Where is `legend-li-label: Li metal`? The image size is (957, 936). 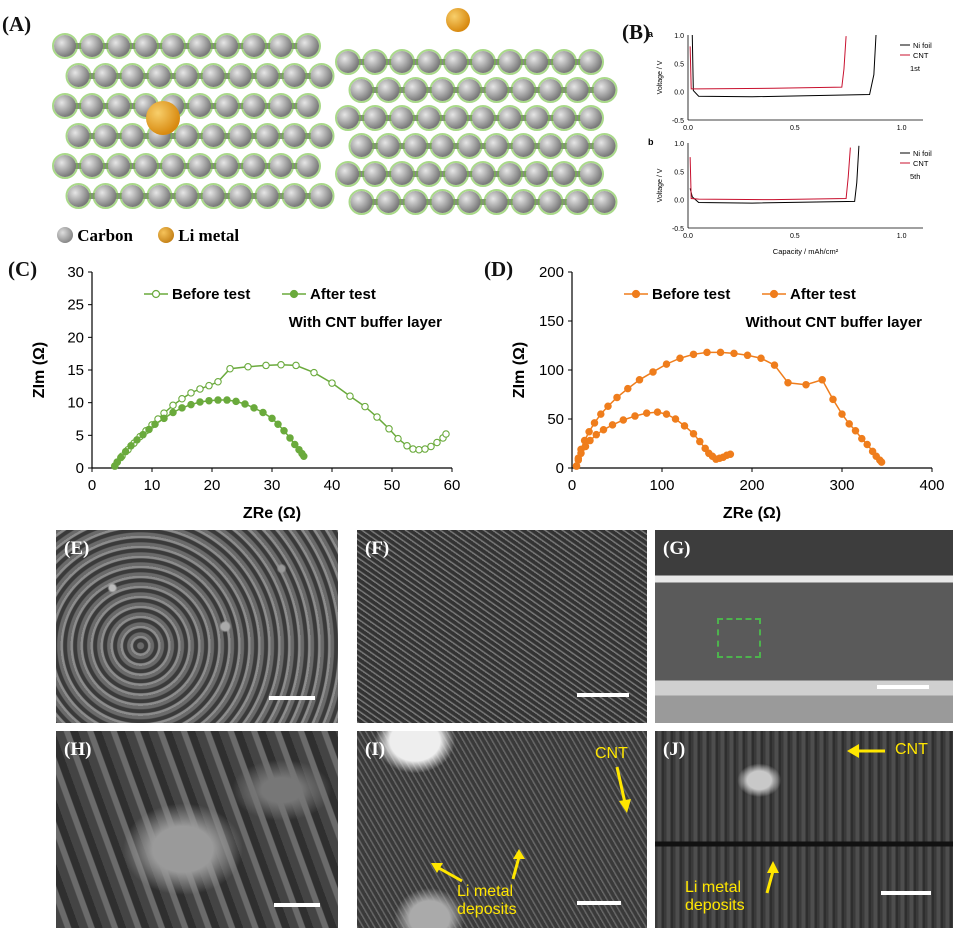
legend-li-label: Li metal is located at coordinates (209, 235).